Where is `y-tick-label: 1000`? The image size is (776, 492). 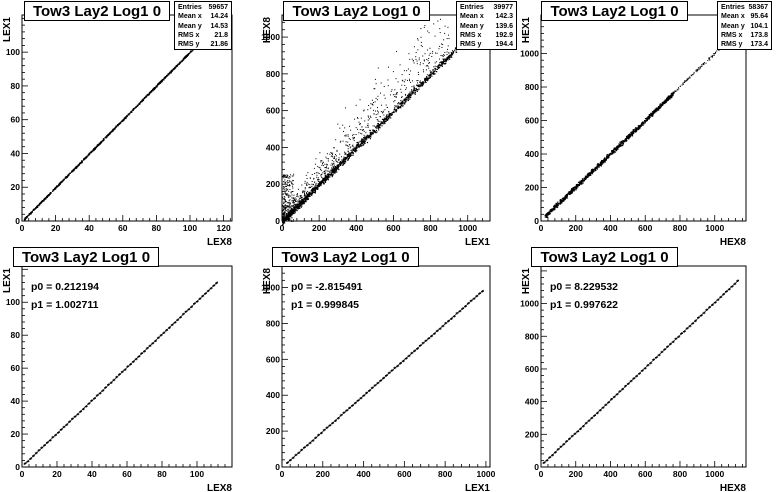 y-tick-label: 1000 is located at coordinates (270, 37).